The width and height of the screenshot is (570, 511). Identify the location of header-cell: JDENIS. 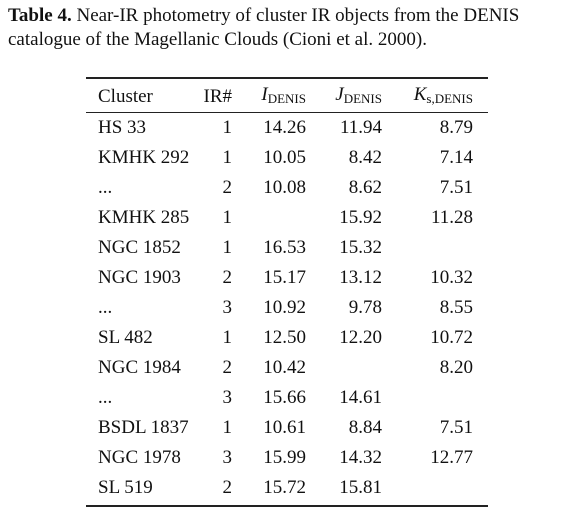
(358, 97).